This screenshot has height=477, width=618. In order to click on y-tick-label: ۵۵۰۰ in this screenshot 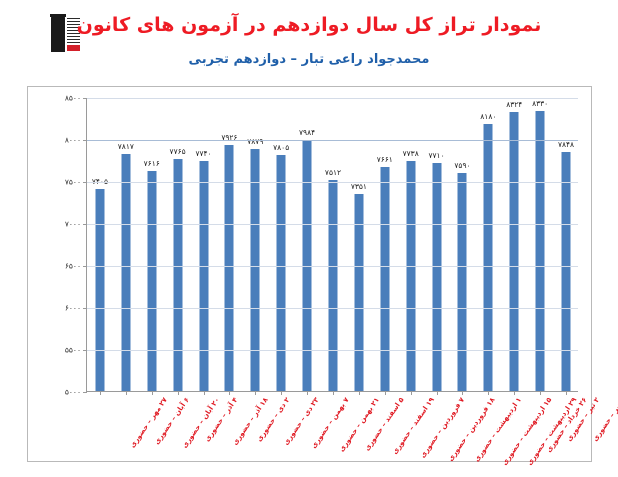, I will do `click(72, 350)`.